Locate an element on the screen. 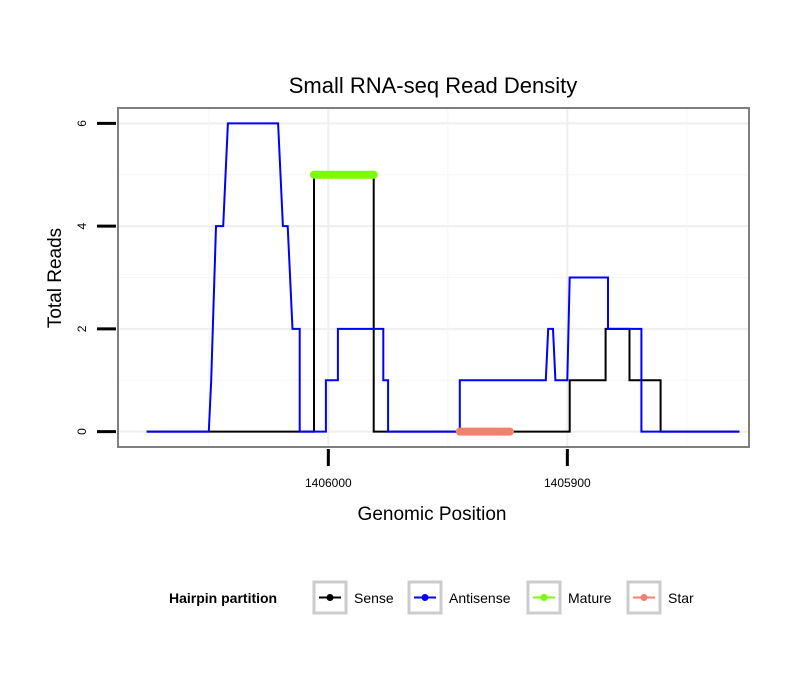  legend-item-mature: Mature is located at coordinates (569, 597).